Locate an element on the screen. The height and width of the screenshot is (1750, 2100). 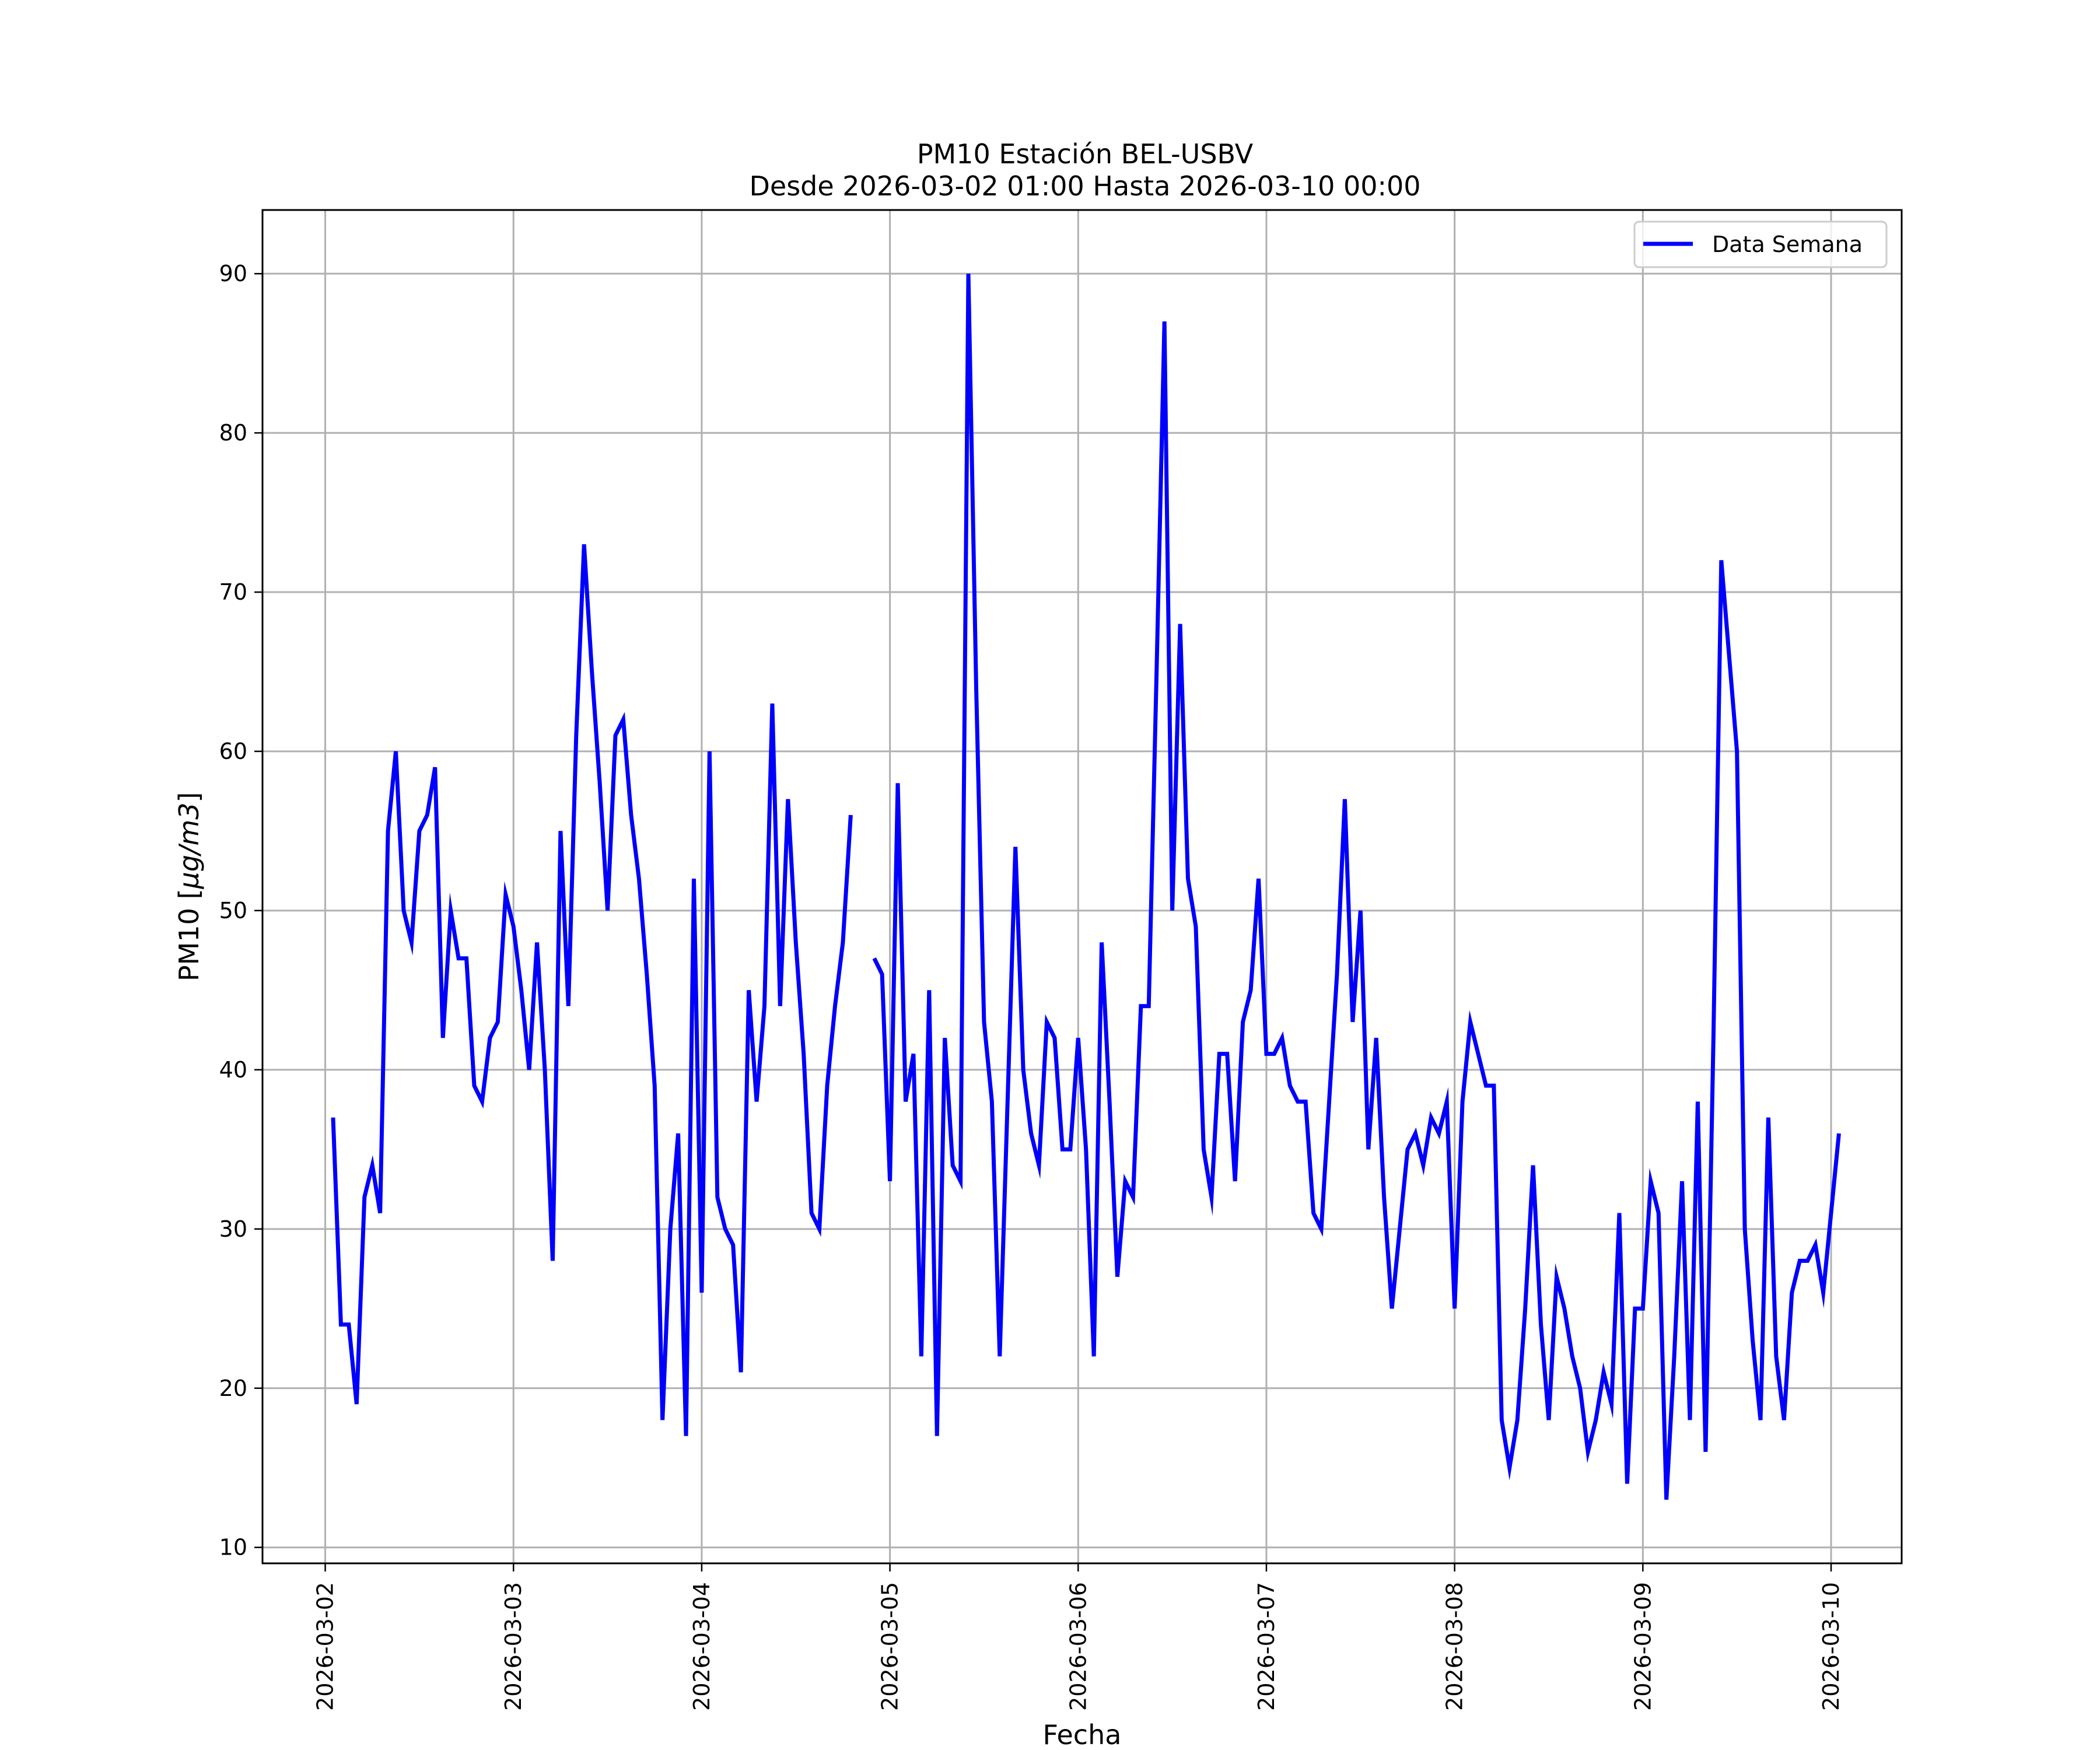
chart-title: PM10 Estación BEL-USBV is located at coordinates (1085, 154).